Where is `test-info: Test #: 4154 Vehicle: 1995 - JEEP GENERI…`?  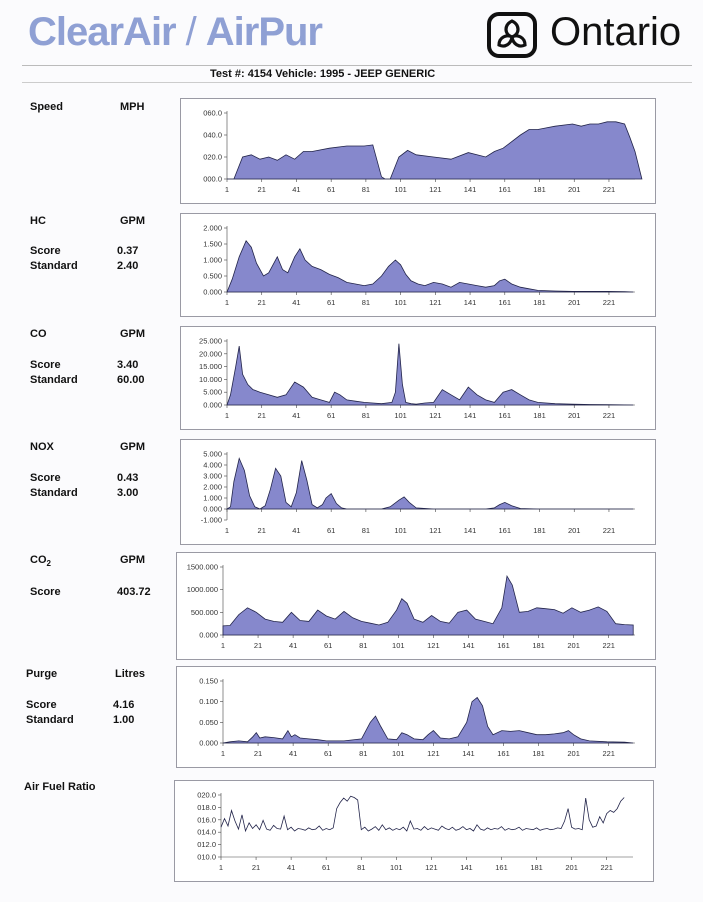 test-info: Test #: 4154 Vehicle: 1995 - JEEP GENERI… is located at coordinates (323, 74).